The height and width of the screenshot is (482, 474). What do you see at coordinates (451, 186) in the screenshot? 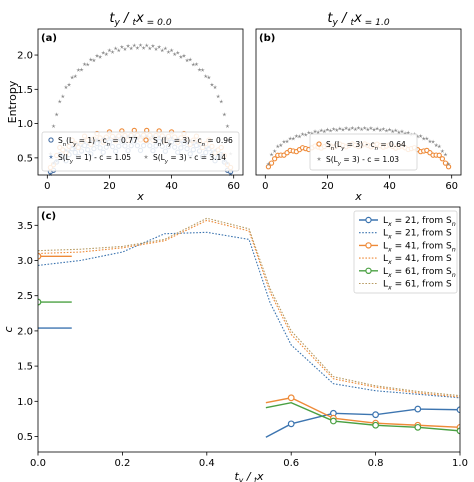
I see `x-tick-label: 60` at bounding box center [451, 186].